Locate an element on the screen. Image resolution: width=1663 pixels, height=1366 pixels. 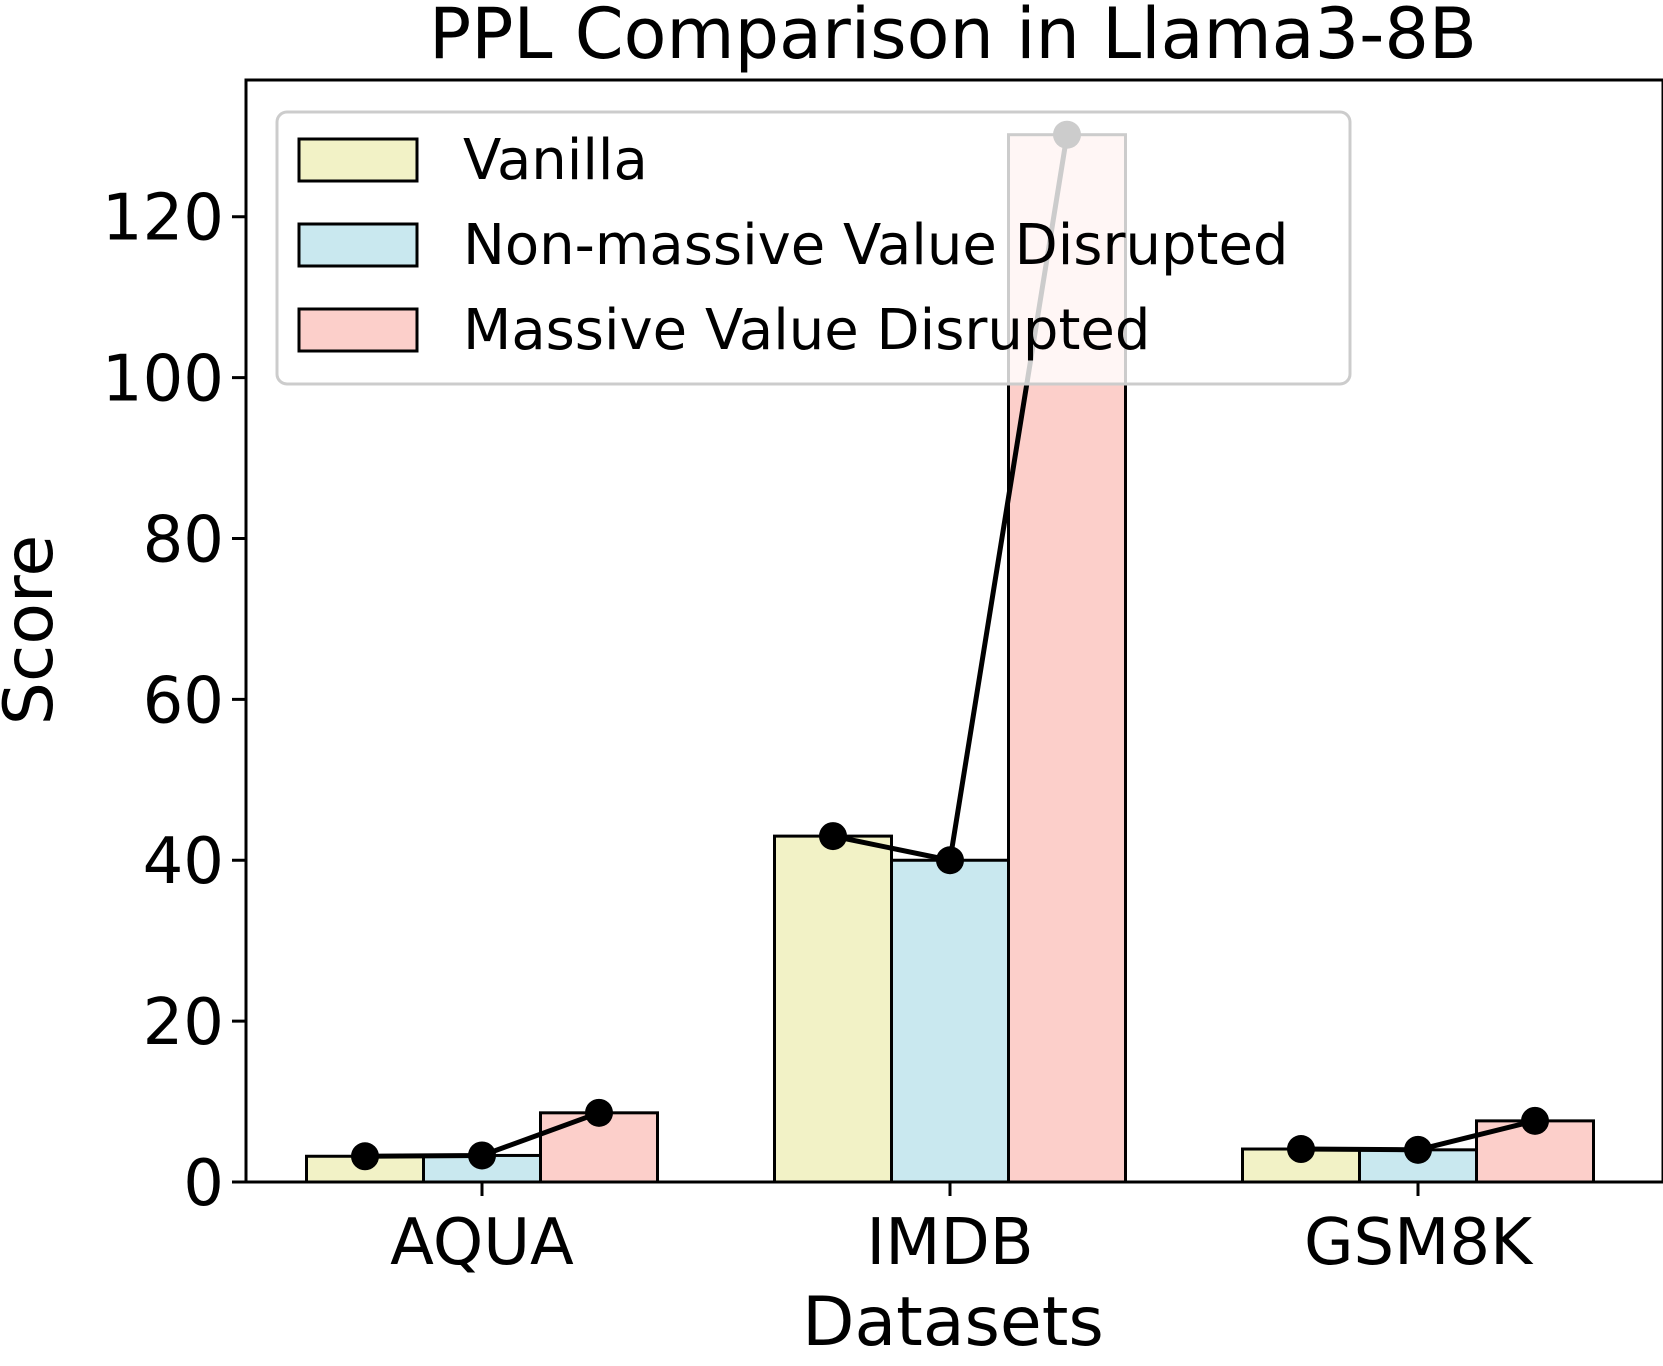
y-tick-label-20: 20 is located at coordinates (183, 1023).